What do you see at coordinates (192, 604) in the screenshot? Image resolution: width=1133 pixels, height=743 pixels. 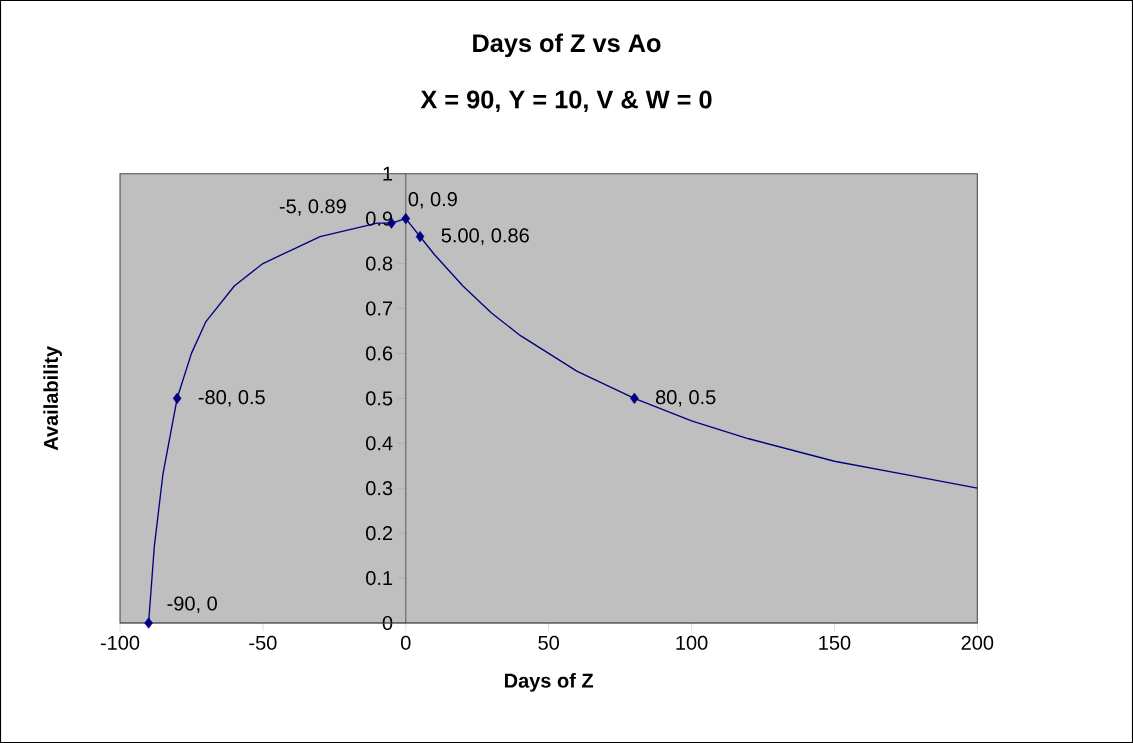 I see `annotation: -90, 0` at bounding box center [192, 604].